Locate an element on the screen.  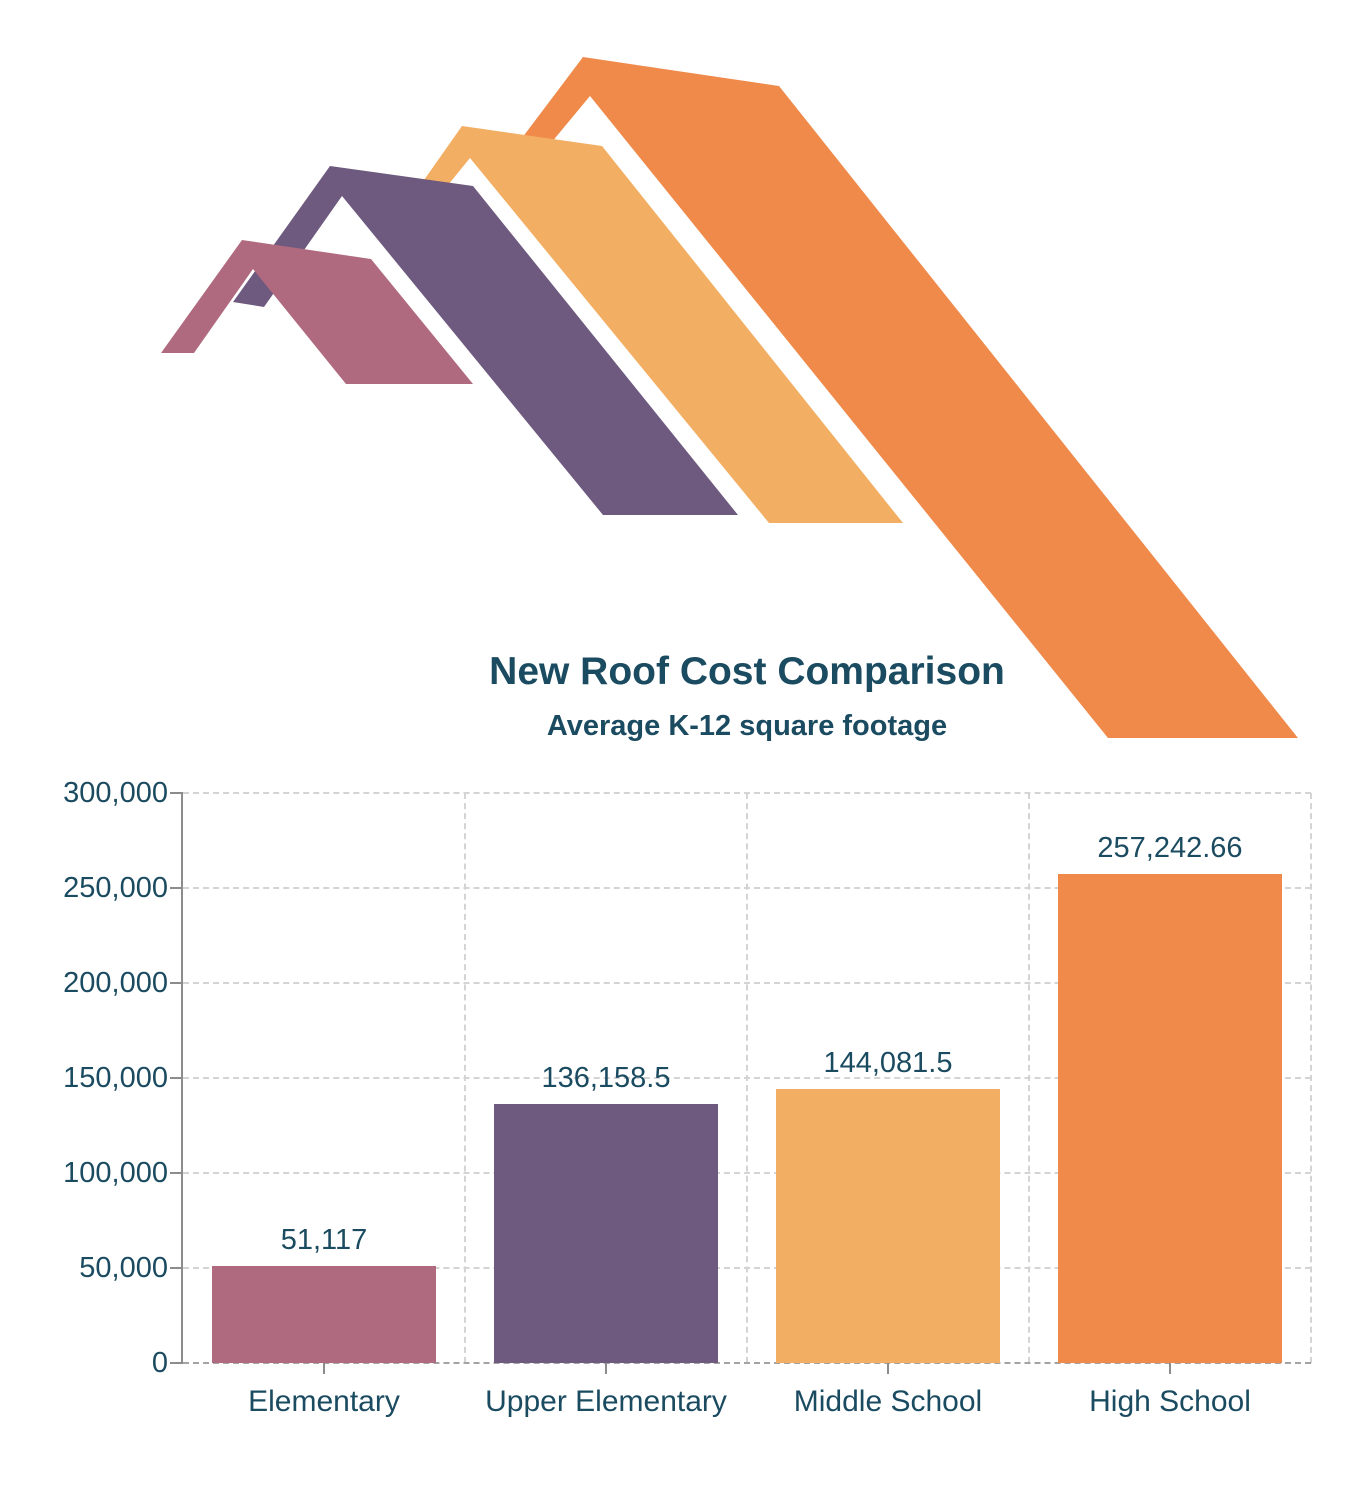
bar-upper-elementary is located at coordinates (606, 1233).